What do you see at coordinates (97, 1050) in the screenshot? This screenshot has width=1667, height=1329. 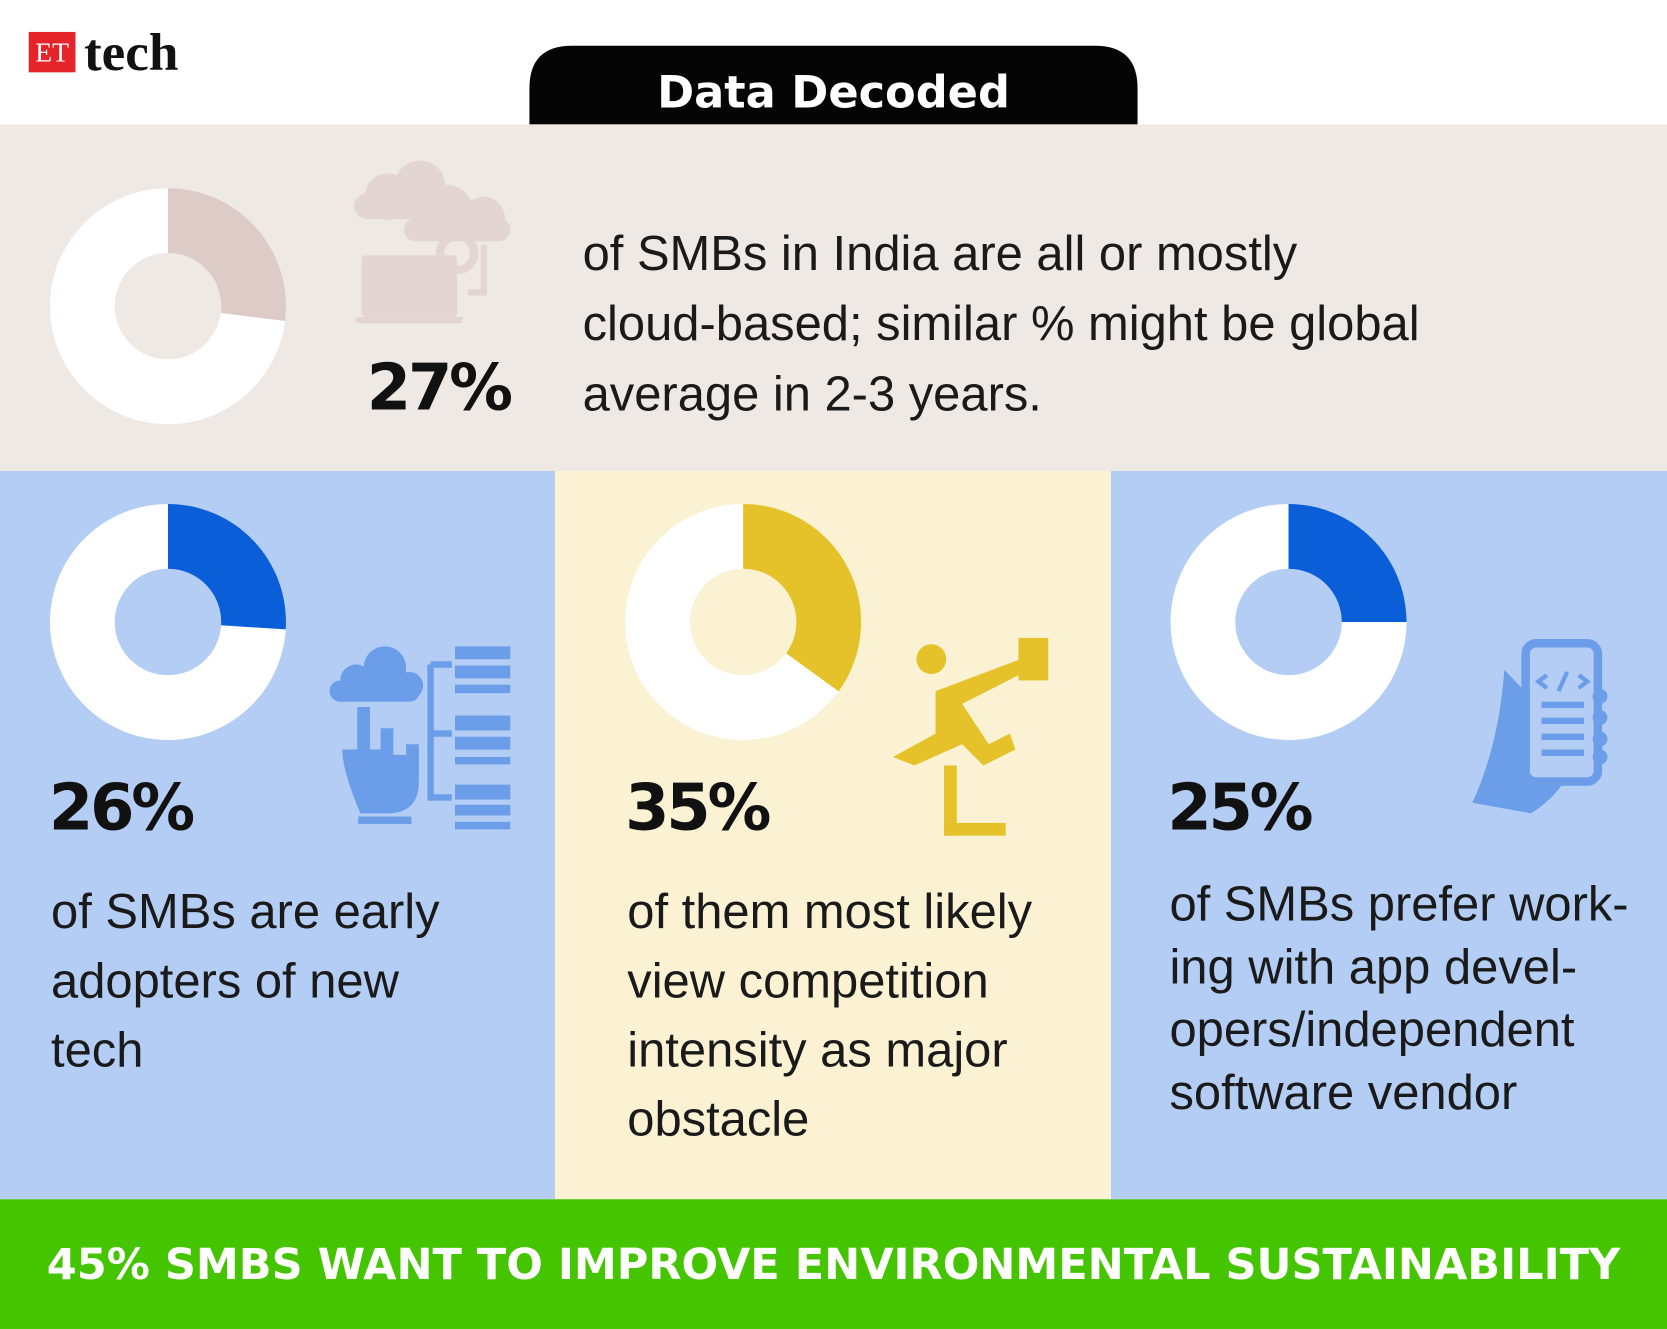 I see `description-line: tech` at bounding box center [97, 1050].